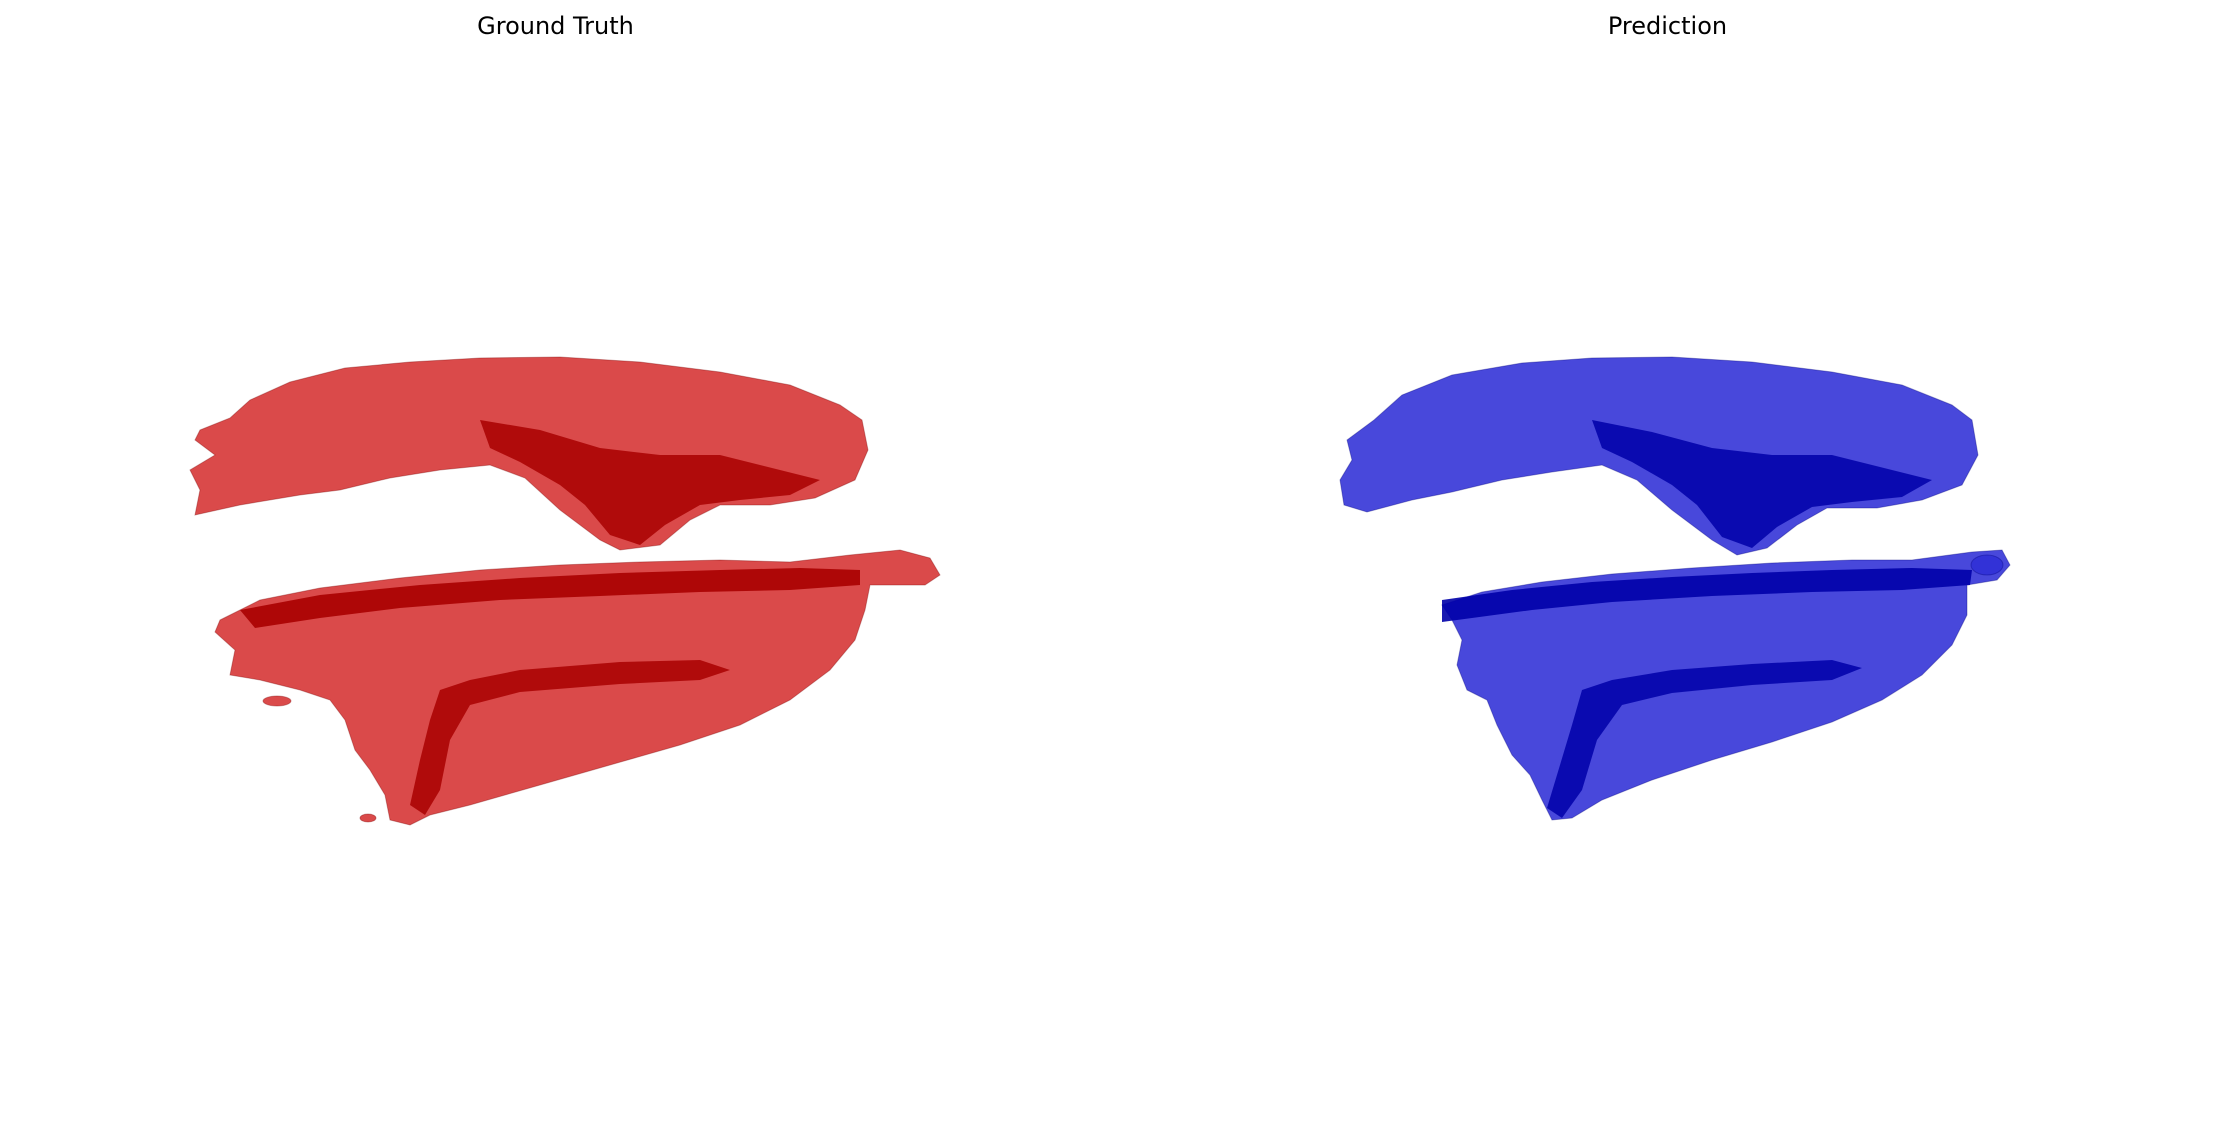 This screenshot has height=1141, width=2223. Describe the element at coordinates (550, 598) in the screenshot. I see `ground-truth-lower-band` at that location.